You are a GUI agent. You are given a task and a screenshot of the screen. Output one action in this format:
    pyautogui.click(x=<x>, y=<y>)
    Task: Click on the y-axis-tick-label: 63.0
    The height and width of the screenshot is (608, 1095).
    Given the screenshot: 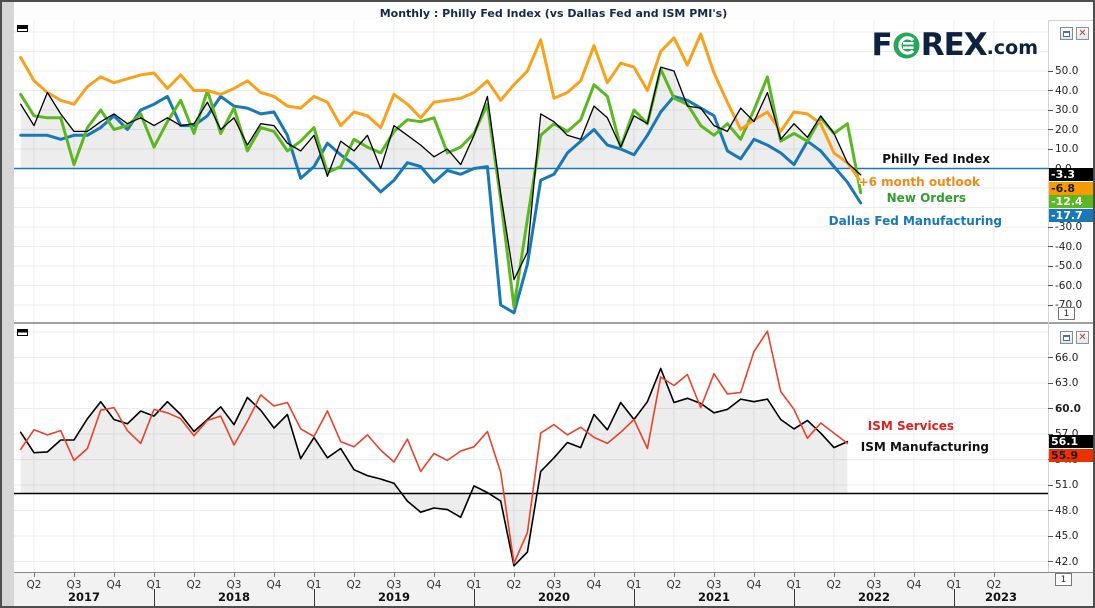 What is the action you would take?
    pyautogui.click(x=1070, y=383)
    